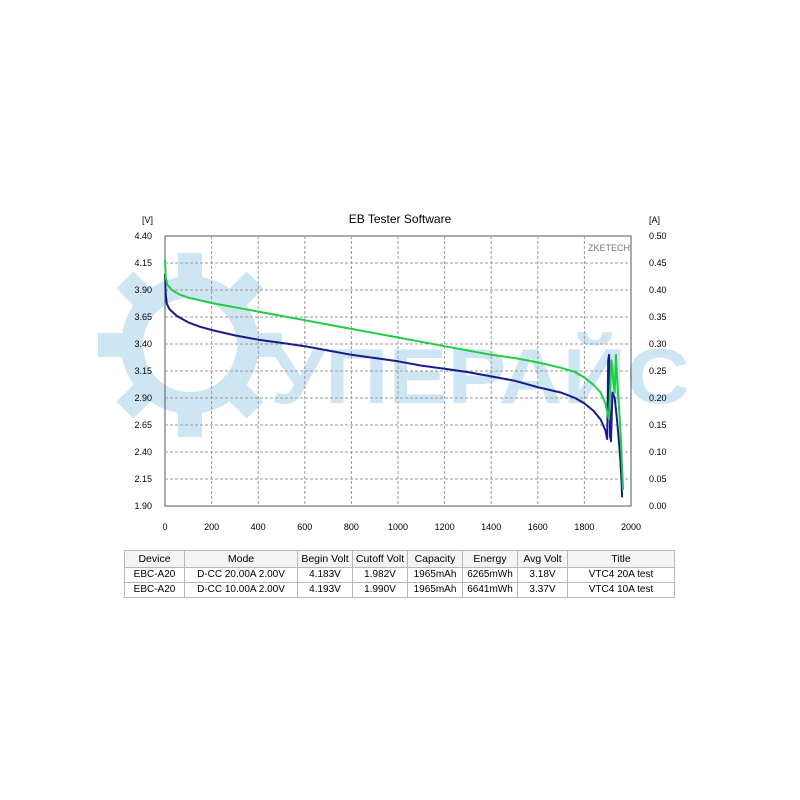  I want to click on brand-label: ZKETECH, so click(609, 248).